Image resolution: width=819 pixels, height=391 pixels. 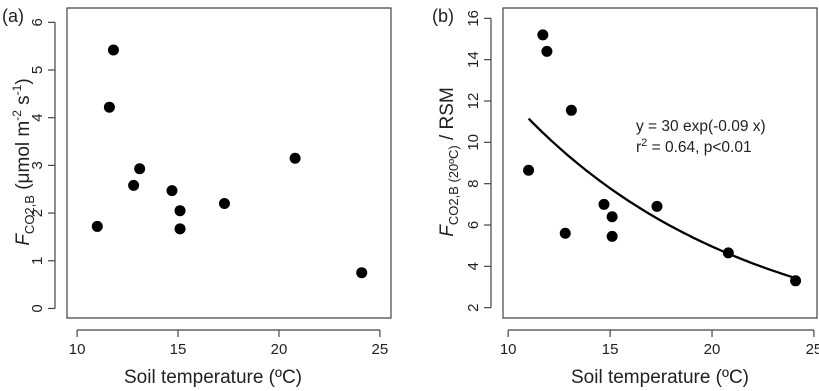 I want to click on panel-b-stats-rest: = 0.64, p<0.01, so click(x=699, y=147).